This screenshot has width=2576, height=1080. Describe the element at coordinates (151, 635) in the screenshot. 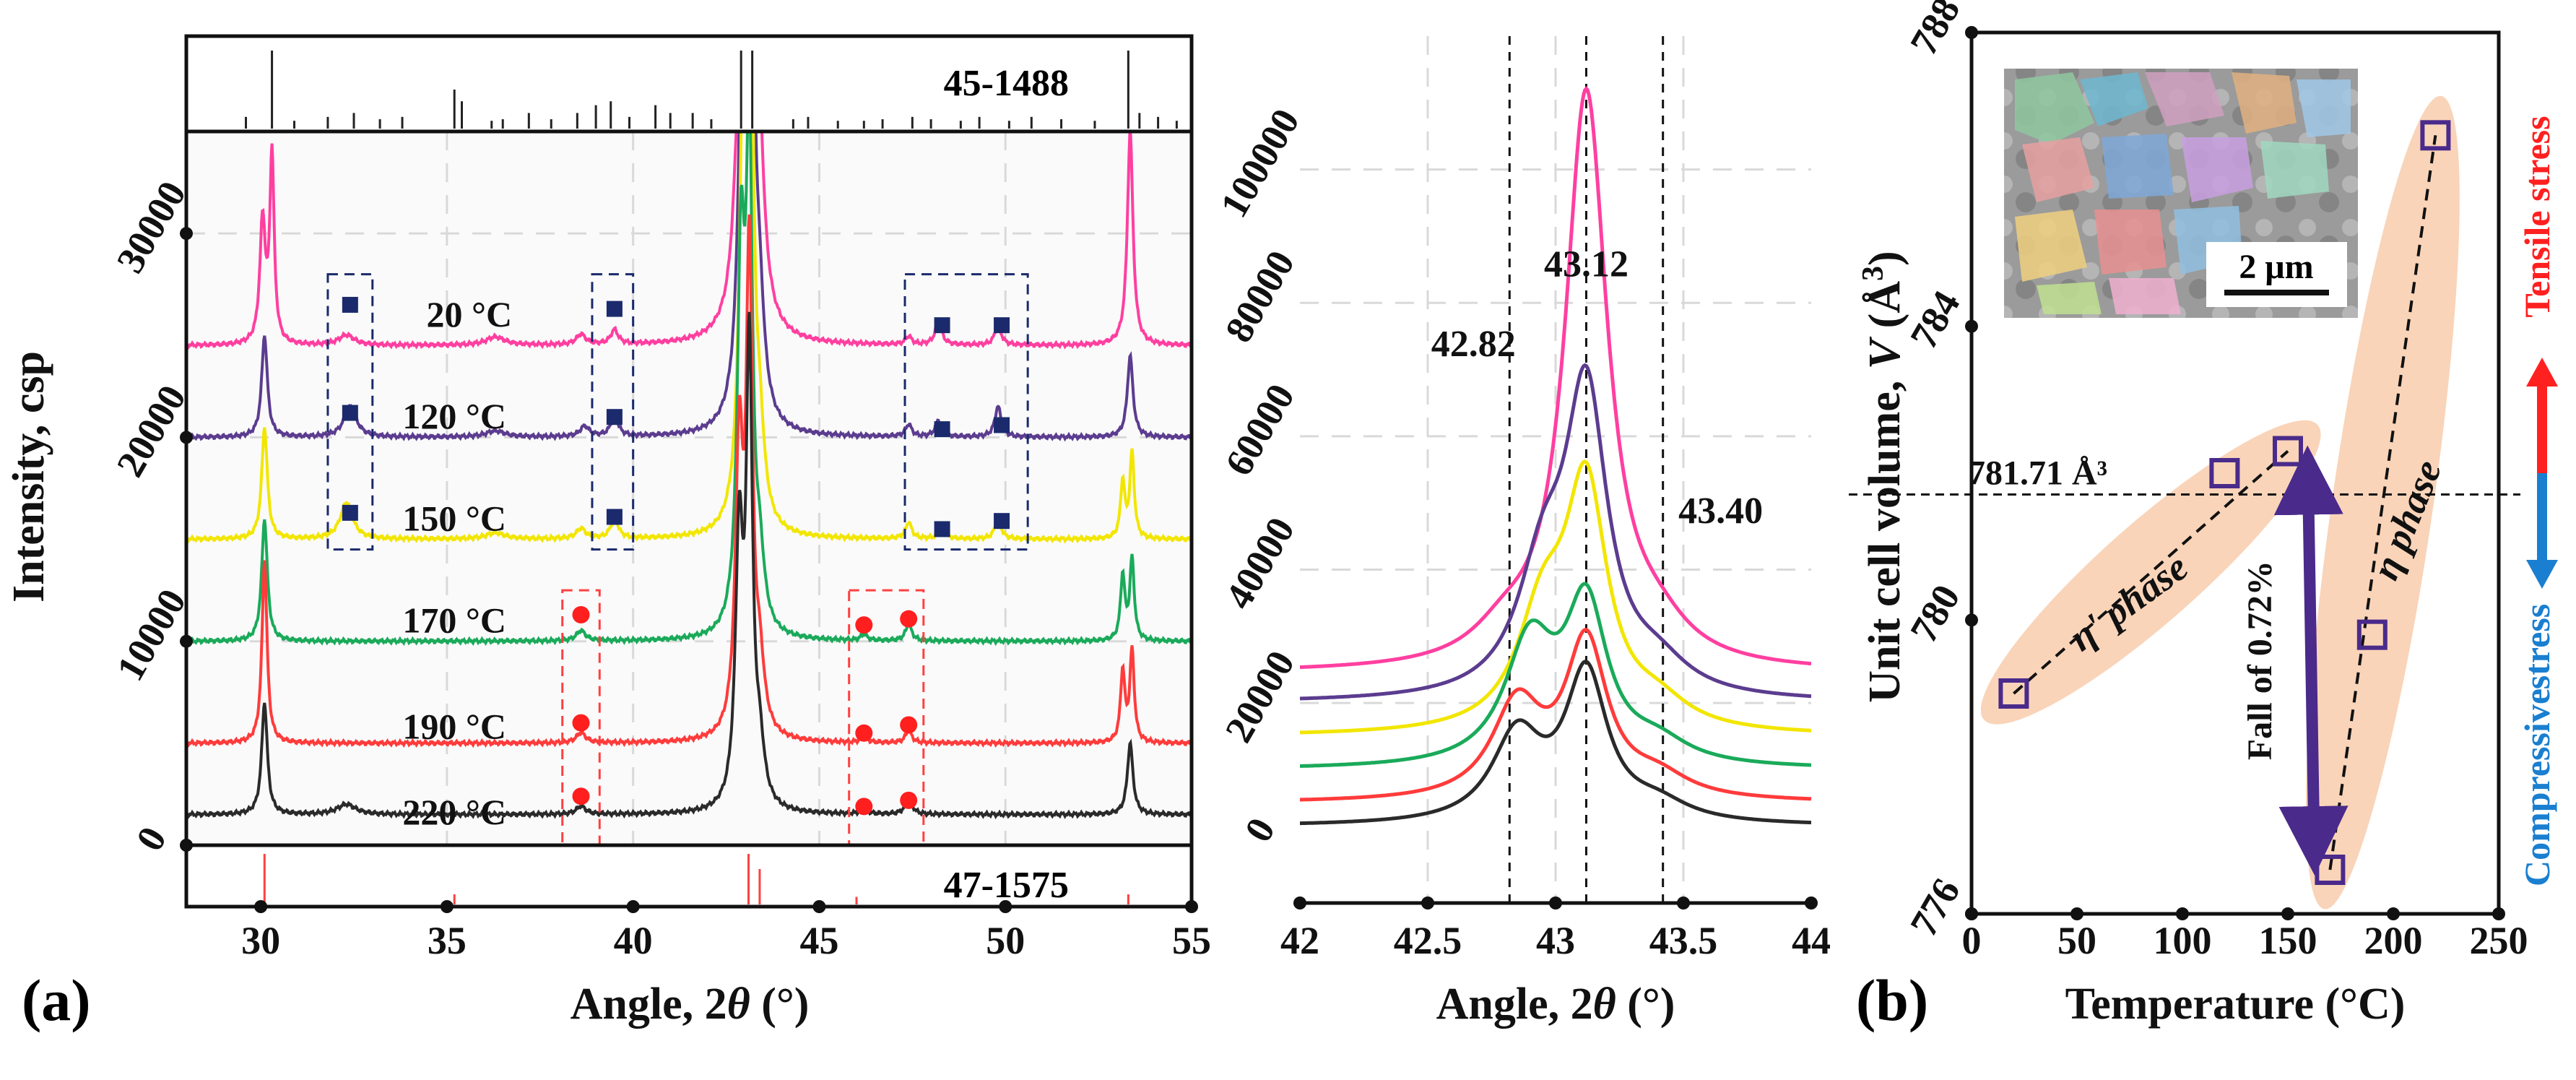

I see `y-tick-label: 10000` at that location.